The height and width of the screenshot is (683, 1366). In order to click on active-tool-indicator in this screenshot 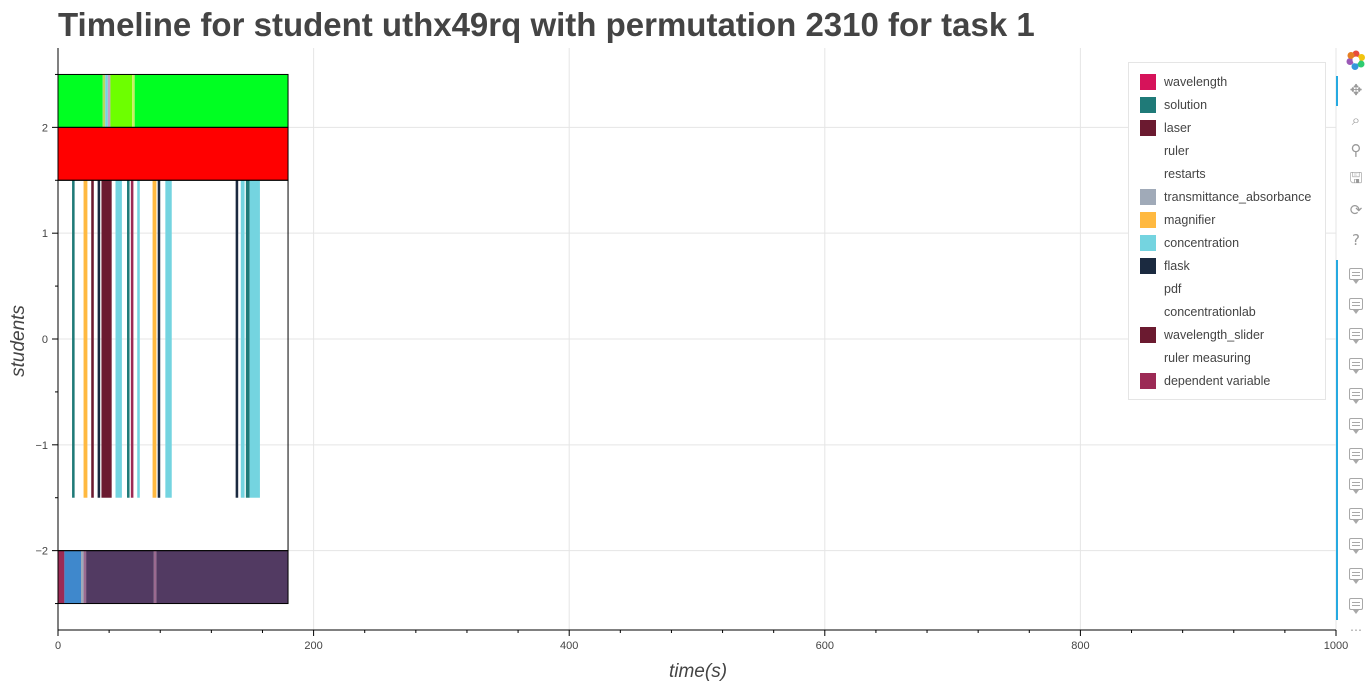, I will do `click(1337, 91)`.